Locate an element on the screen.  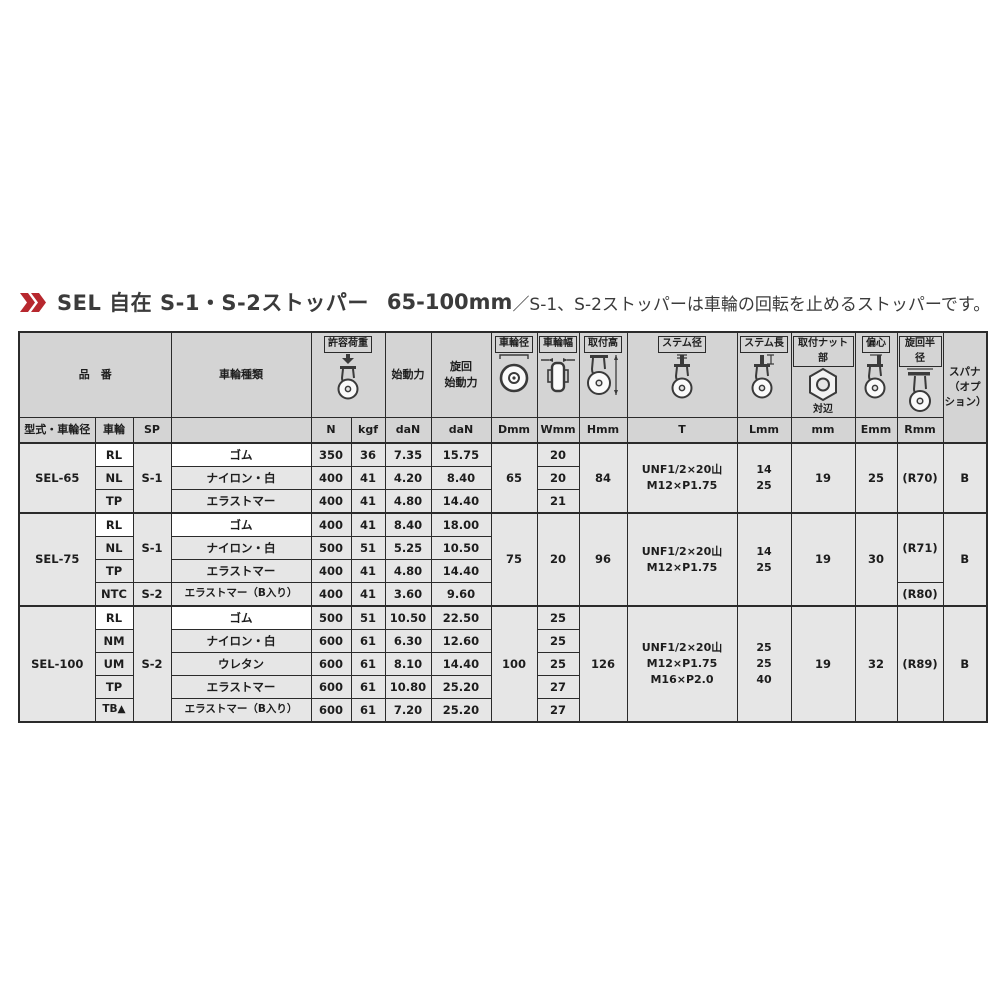
unit-hmm: Hmm is located at coordinates (603, 430).